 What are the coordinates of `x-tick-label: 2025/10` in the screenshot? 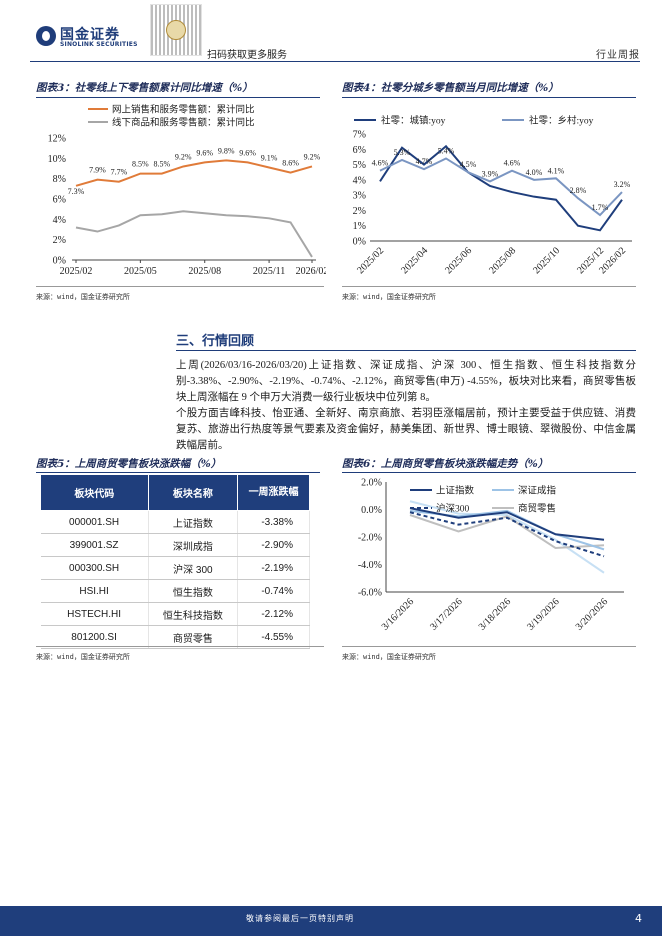 It's located at (546, 260).